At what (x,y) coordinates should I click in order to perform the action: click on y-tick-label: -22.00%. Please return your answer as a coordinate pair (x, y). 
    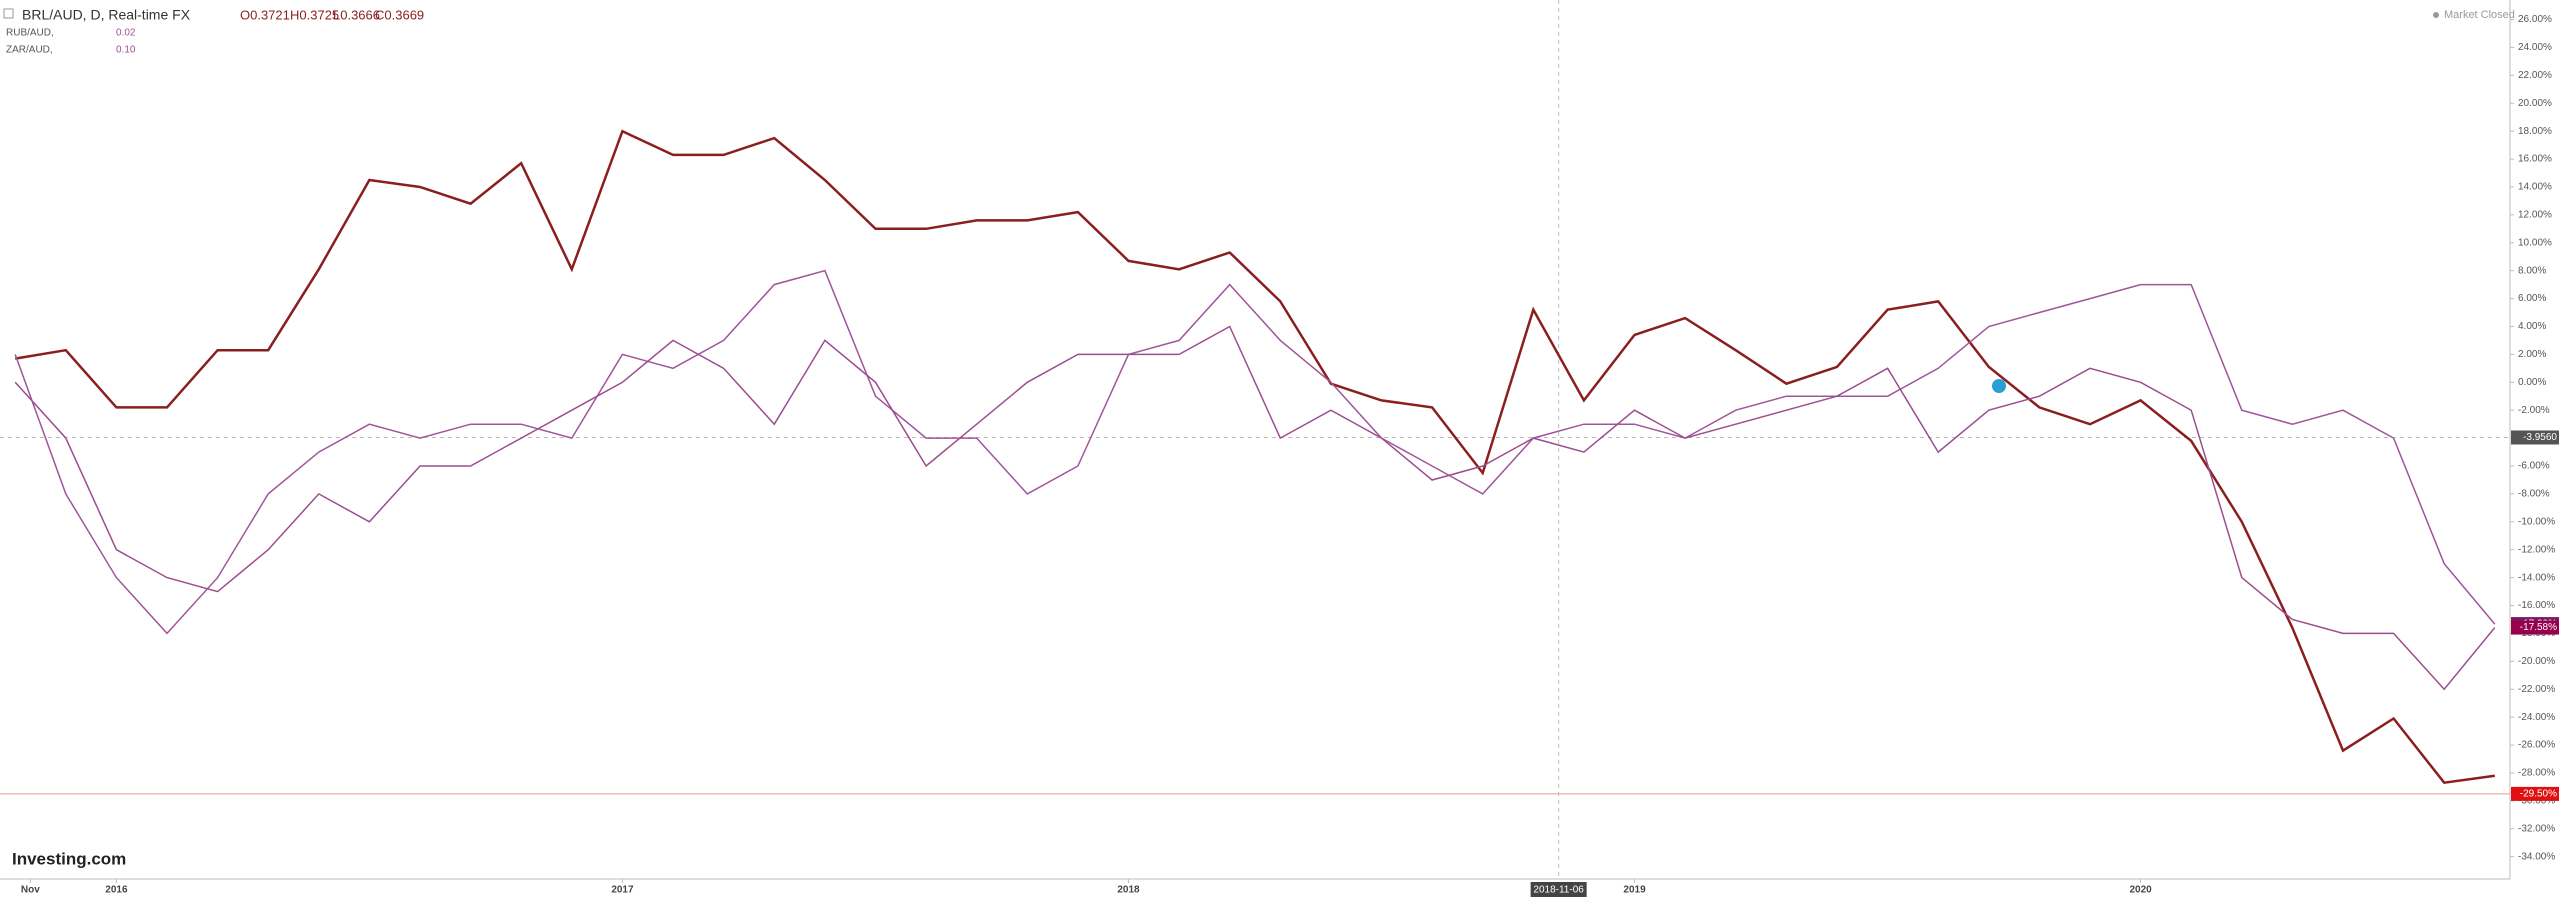
    Looking at the image, I should click on (2536, 689).